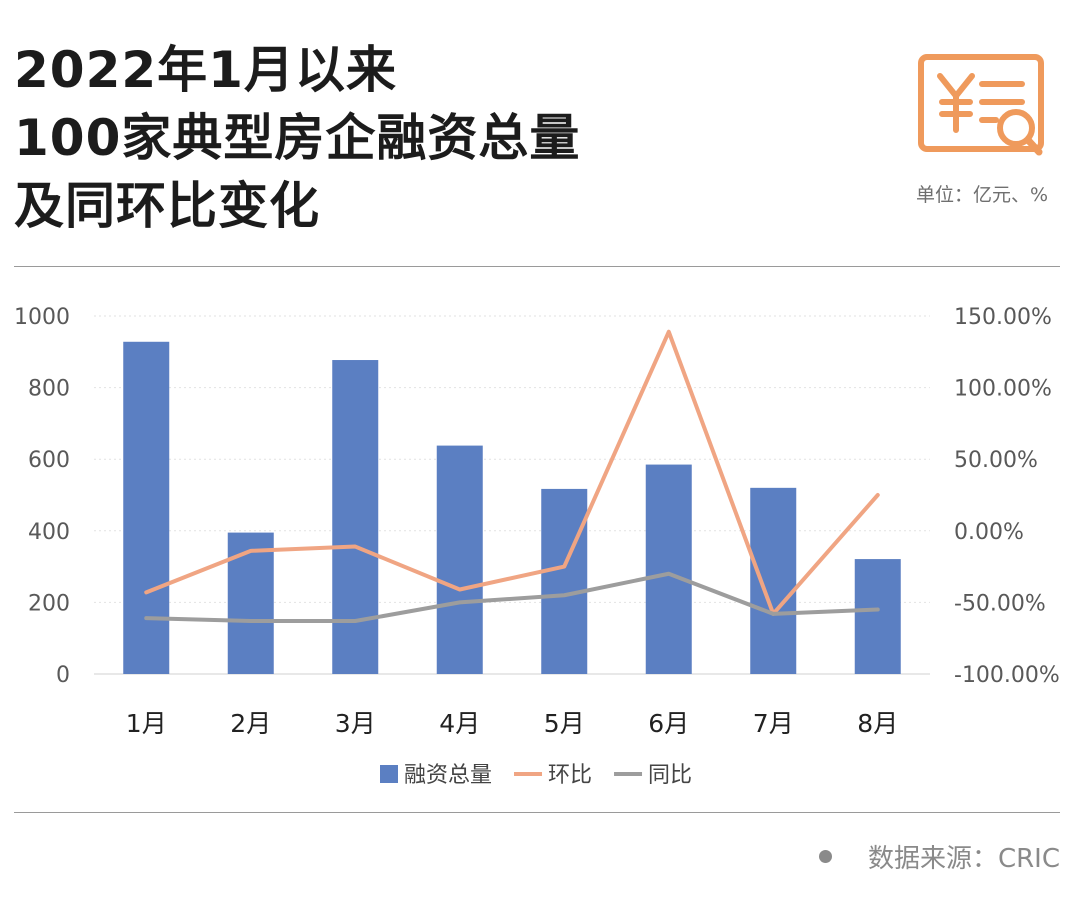 The image size is (1080, 906). I want to click on y-tick-label: 0, so click(63, 675).